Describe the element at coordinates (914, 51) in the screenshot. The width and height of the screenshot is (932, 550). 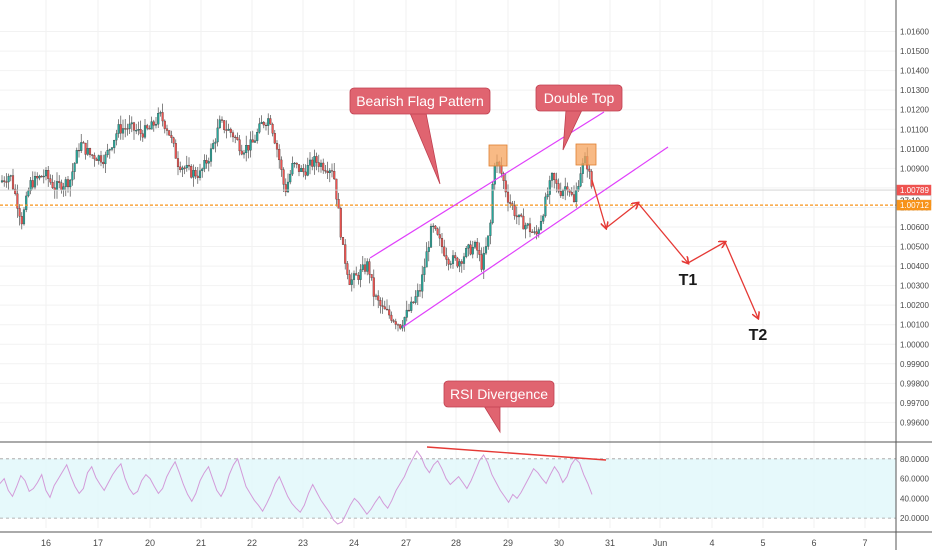
I see `y-tick-label: 1.01500` at that location.